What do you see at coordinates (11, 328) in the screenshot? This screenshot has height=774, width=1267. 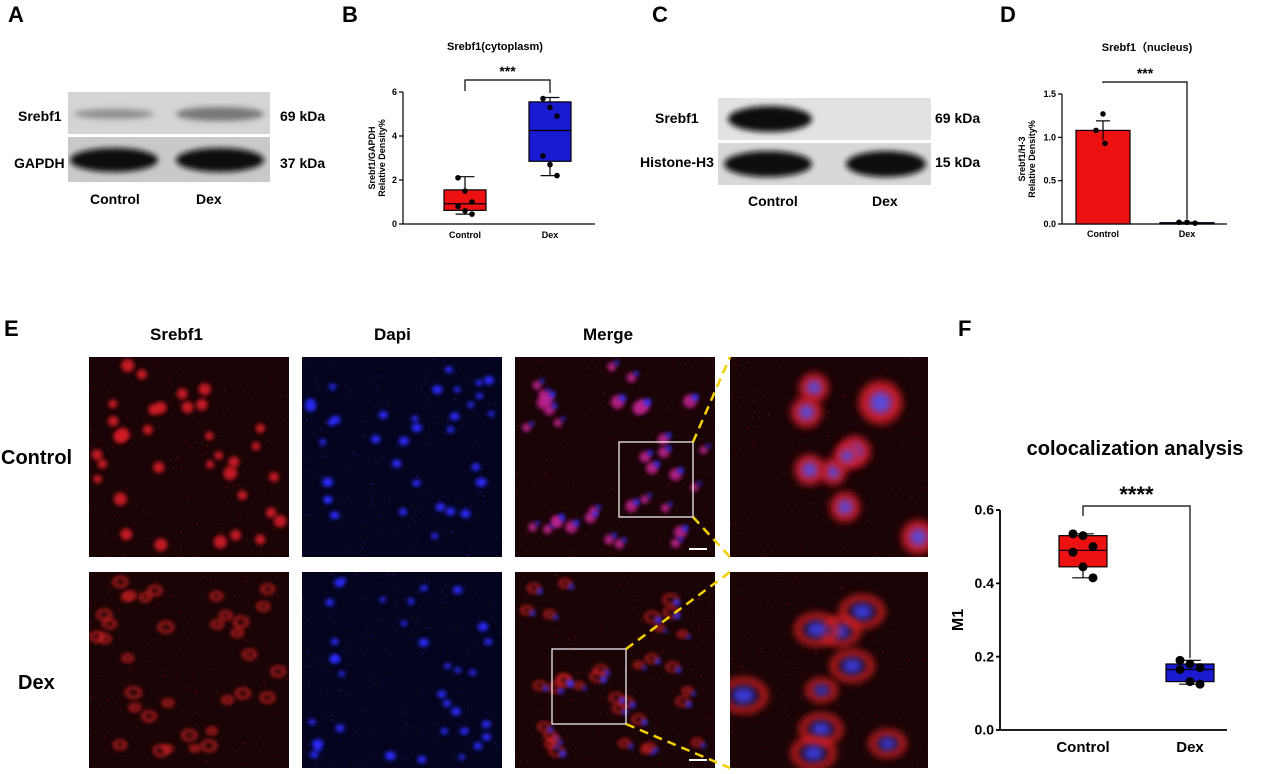 I see `panel-label-e: E` at bounding box center [11, 328].